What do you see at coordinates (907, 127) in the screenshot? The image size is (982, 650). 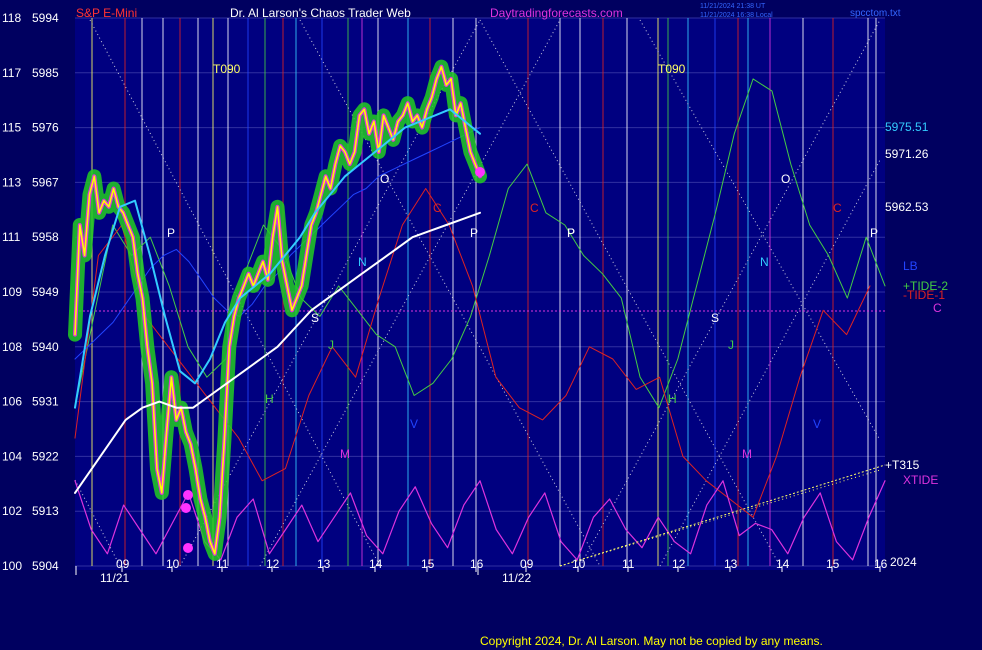 I see `right-price-label: 5975.51` at bounding box center [907, 127].